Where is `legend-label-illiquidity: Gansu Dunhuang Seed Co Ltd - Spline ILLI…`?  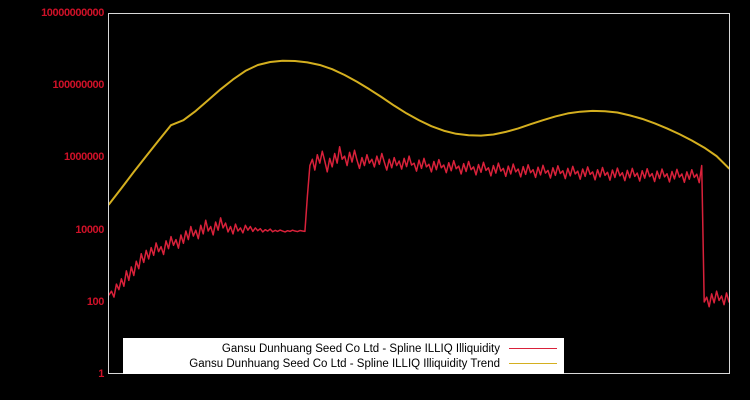 legend-label-illiquidity: Gansu Dunhuang Seed Co Ltd - Spline ILLI… is located at coordinates (360, 348).